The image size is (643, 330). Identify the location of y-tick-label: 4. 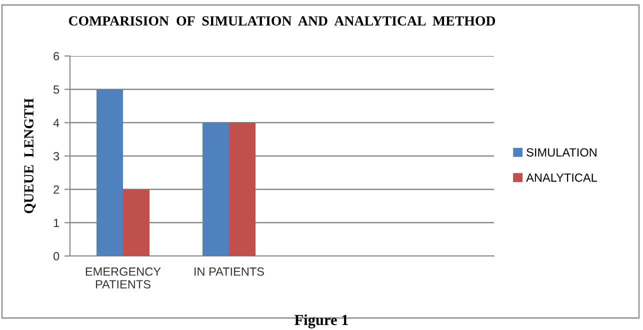
(56, 122).